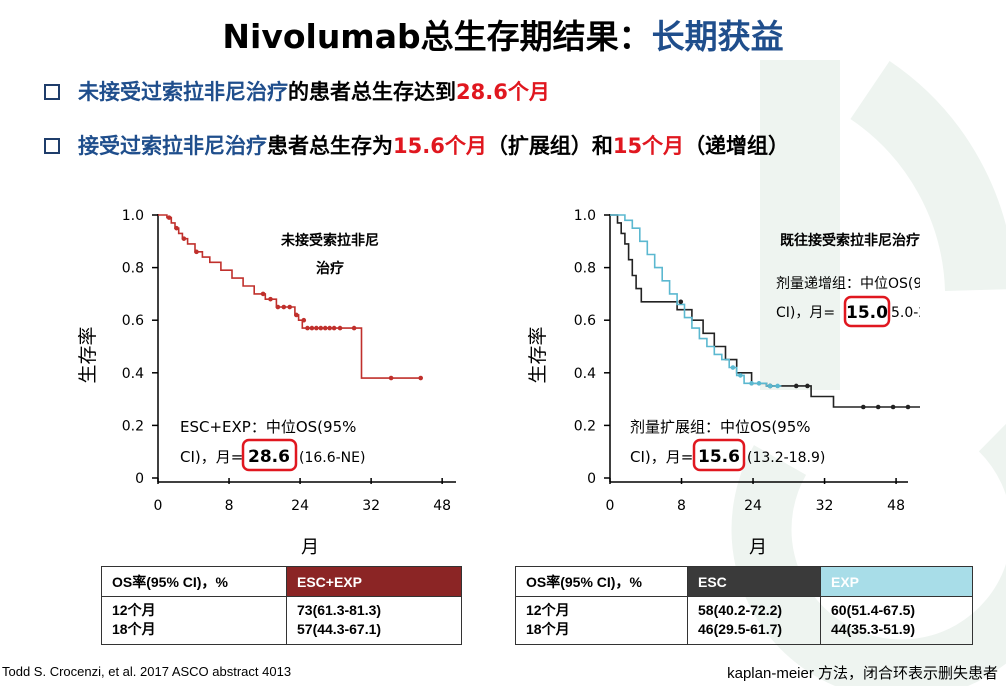 The width and height of the screenshot is (1006, 686). I want to click on upper-median-value: 15.0, so click(867, 313).